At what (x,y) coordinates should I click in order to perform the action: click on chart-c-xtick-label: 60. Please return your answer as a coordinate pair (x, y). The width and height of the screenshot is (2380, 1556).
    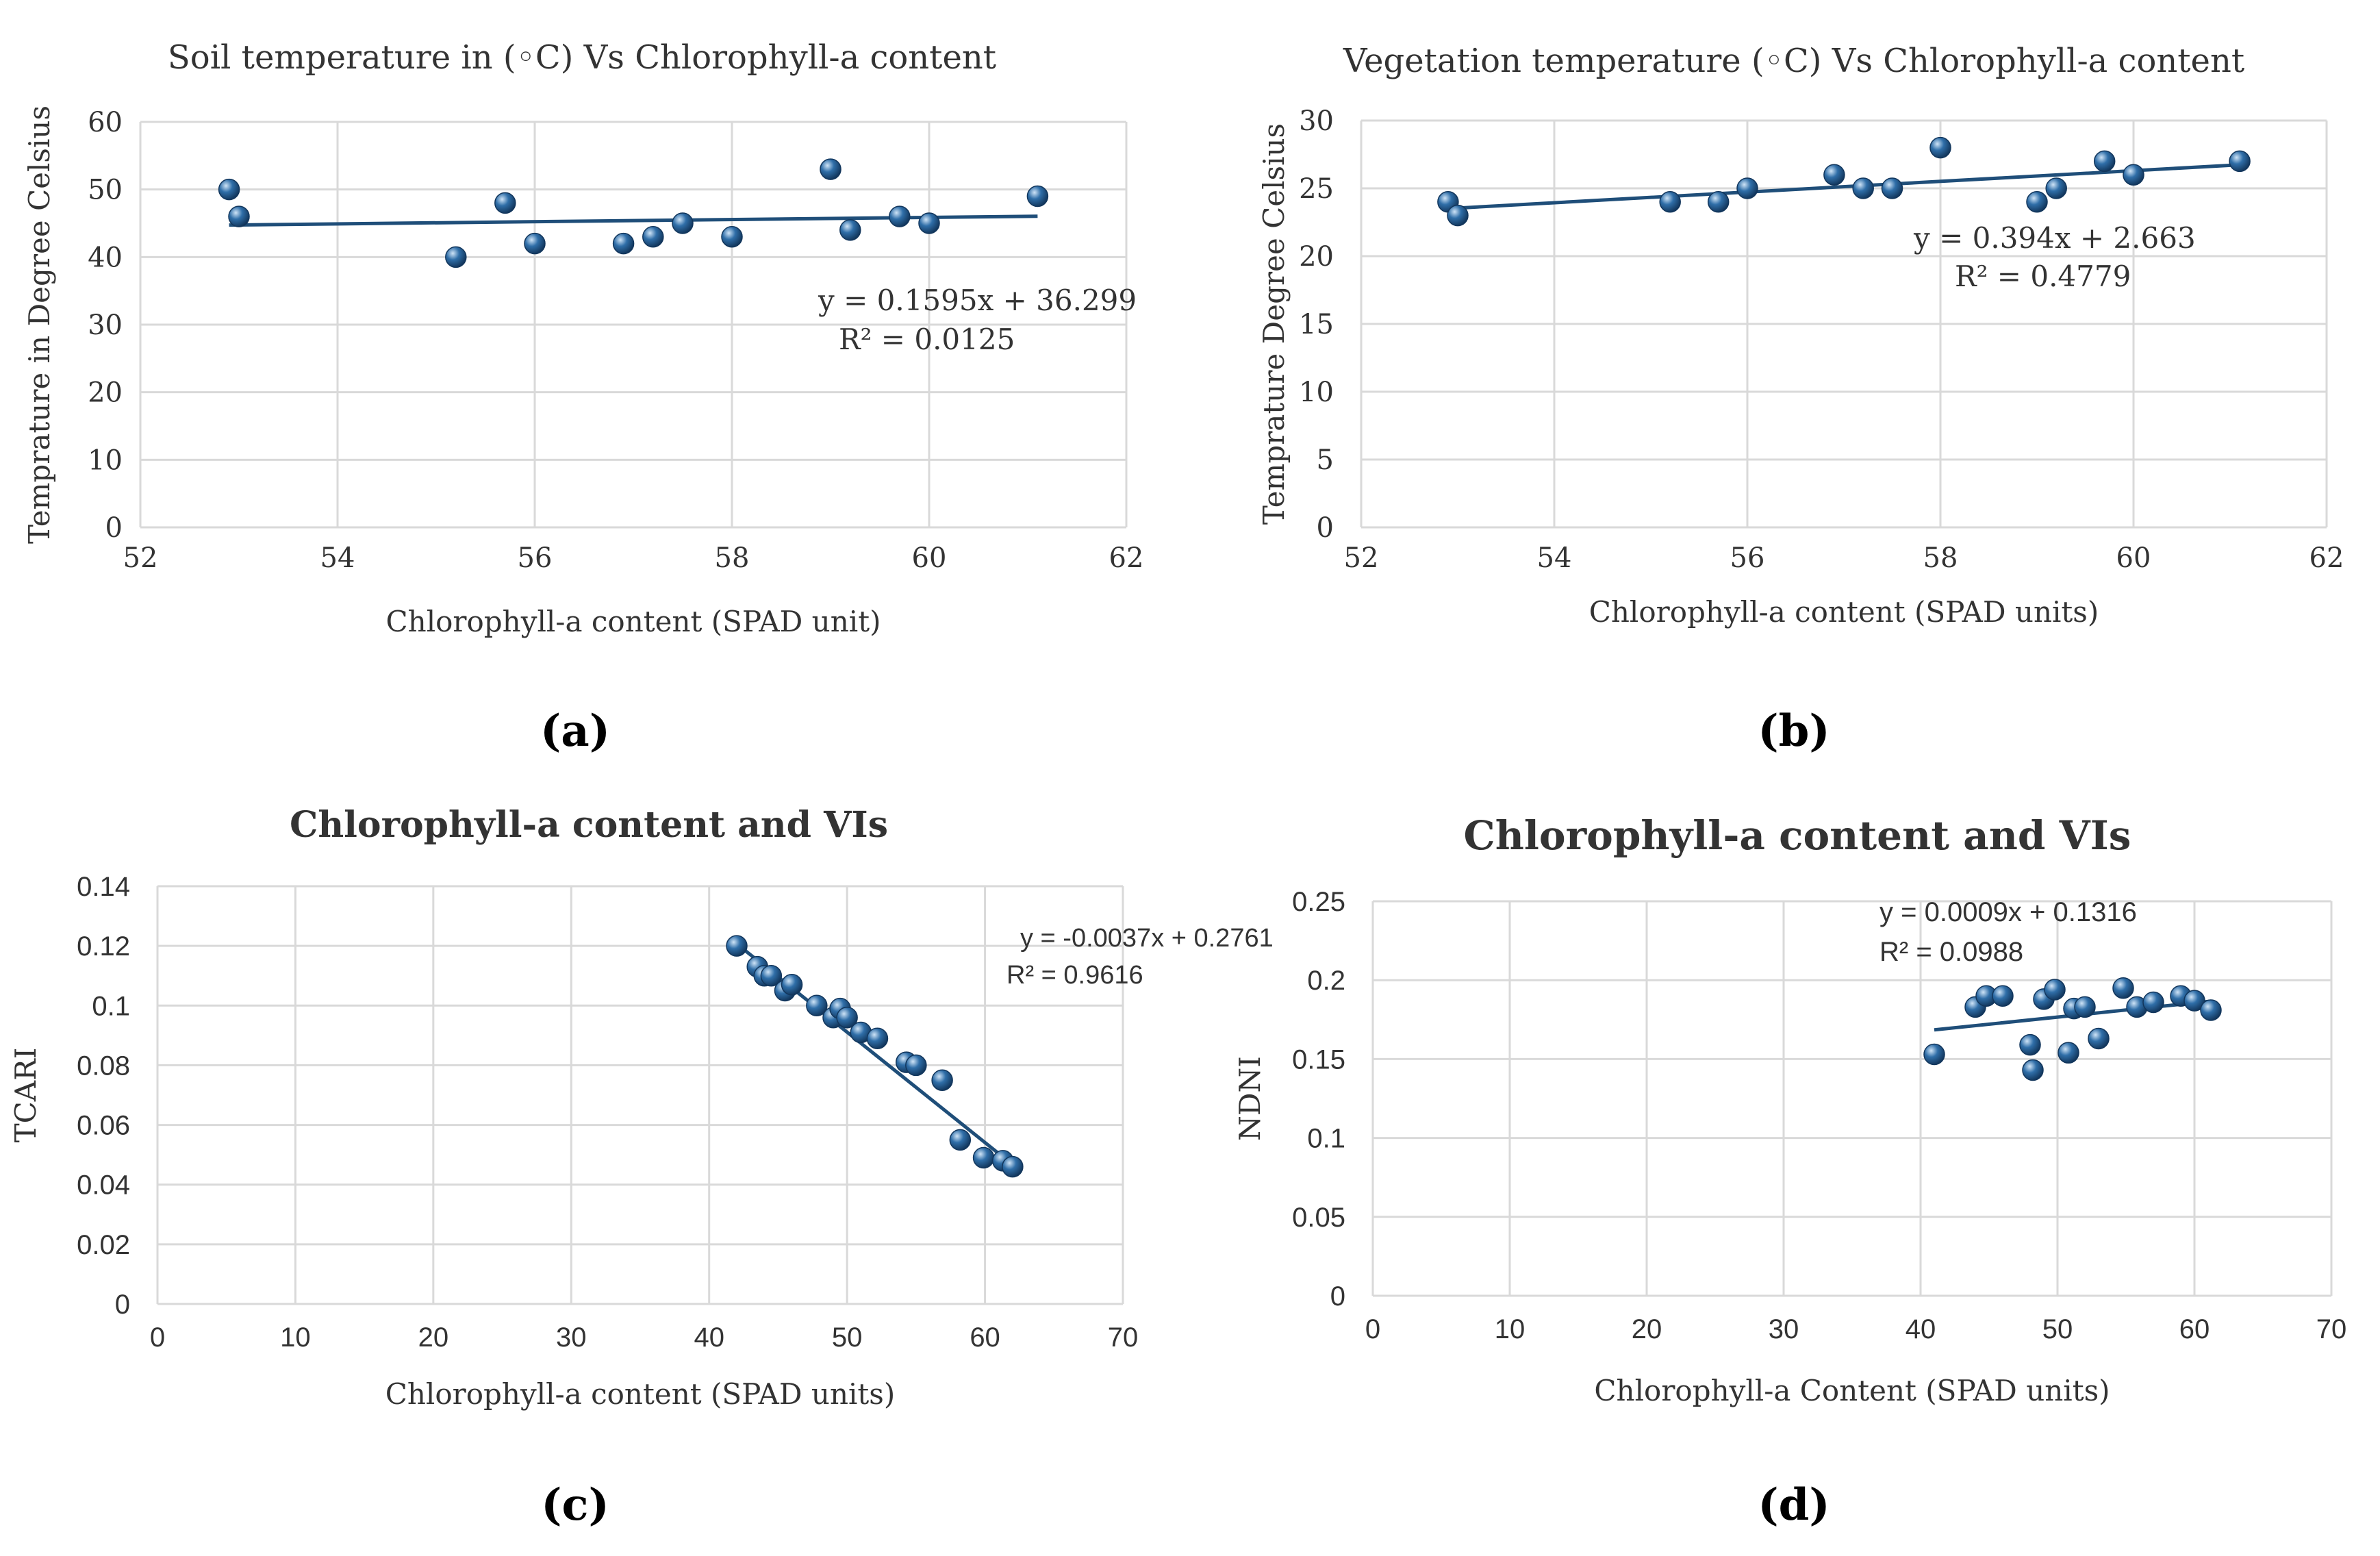
    Looking at the image, I should click on (985, 1337).